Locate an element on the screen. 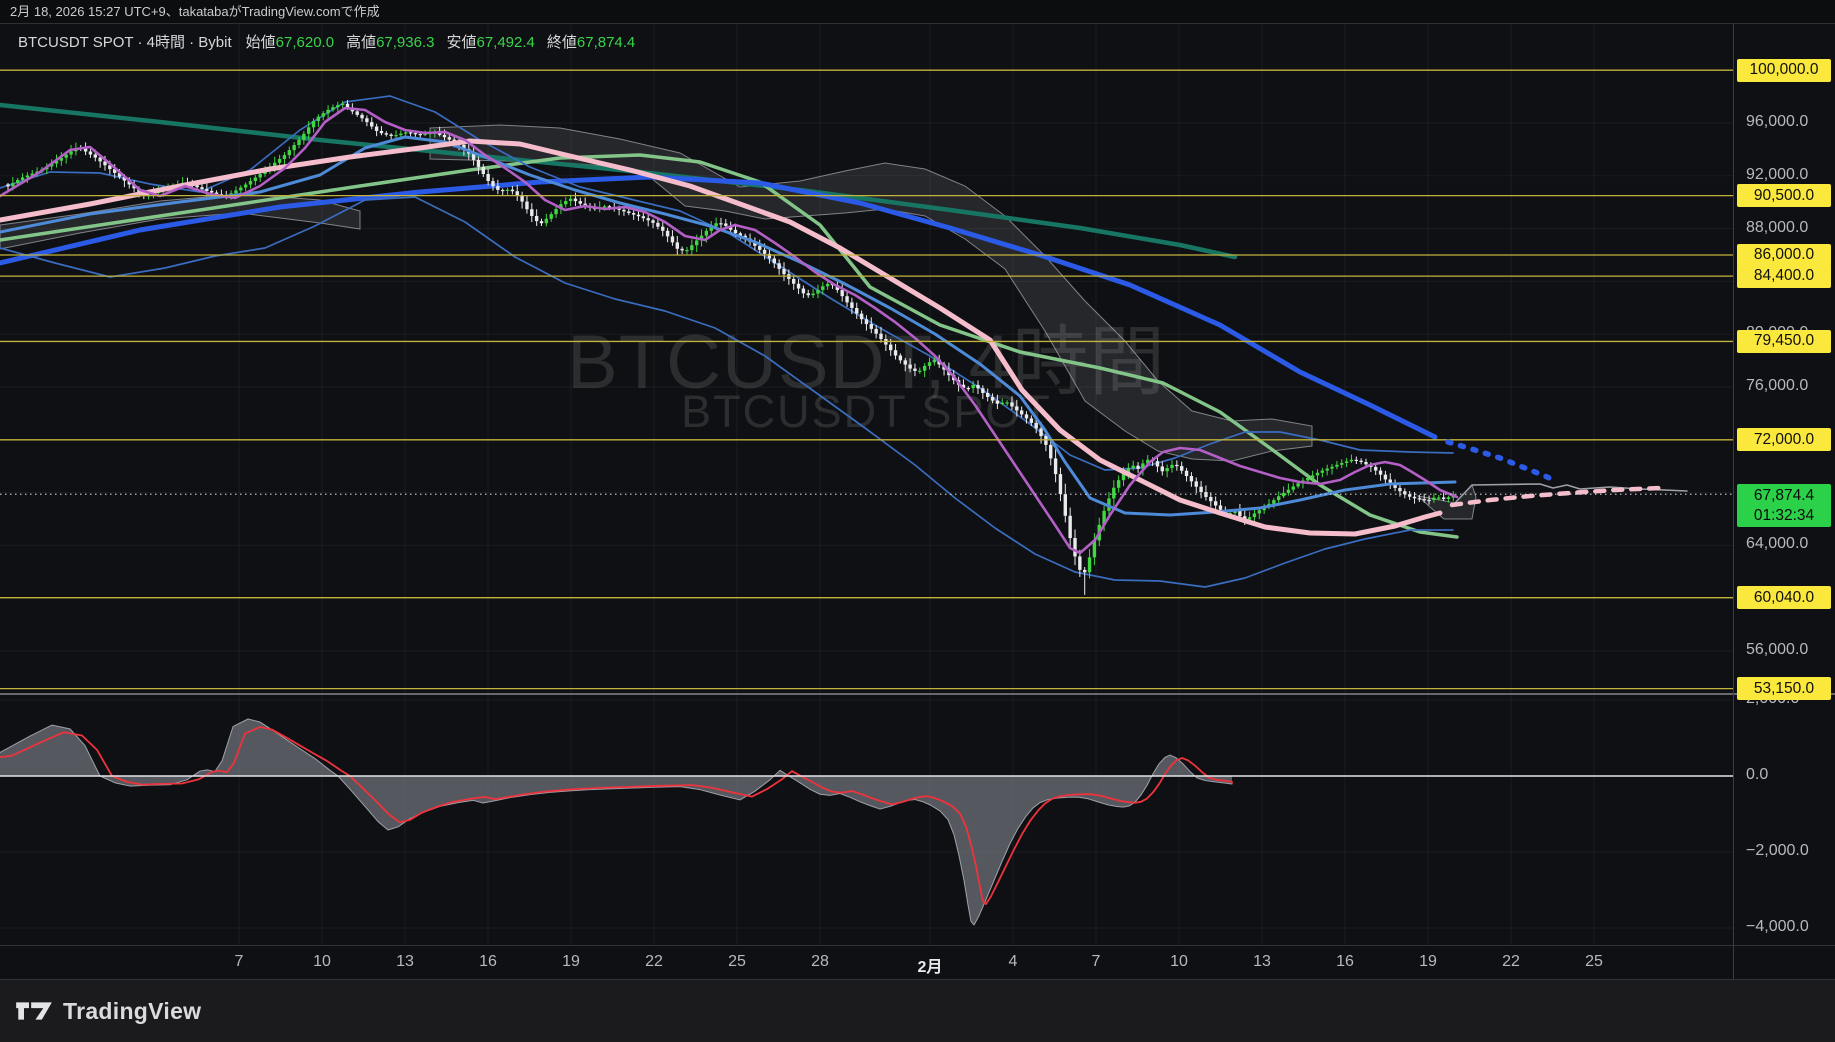  time-axis-label-4-9: 4 is located at coordinates (1013, 961).